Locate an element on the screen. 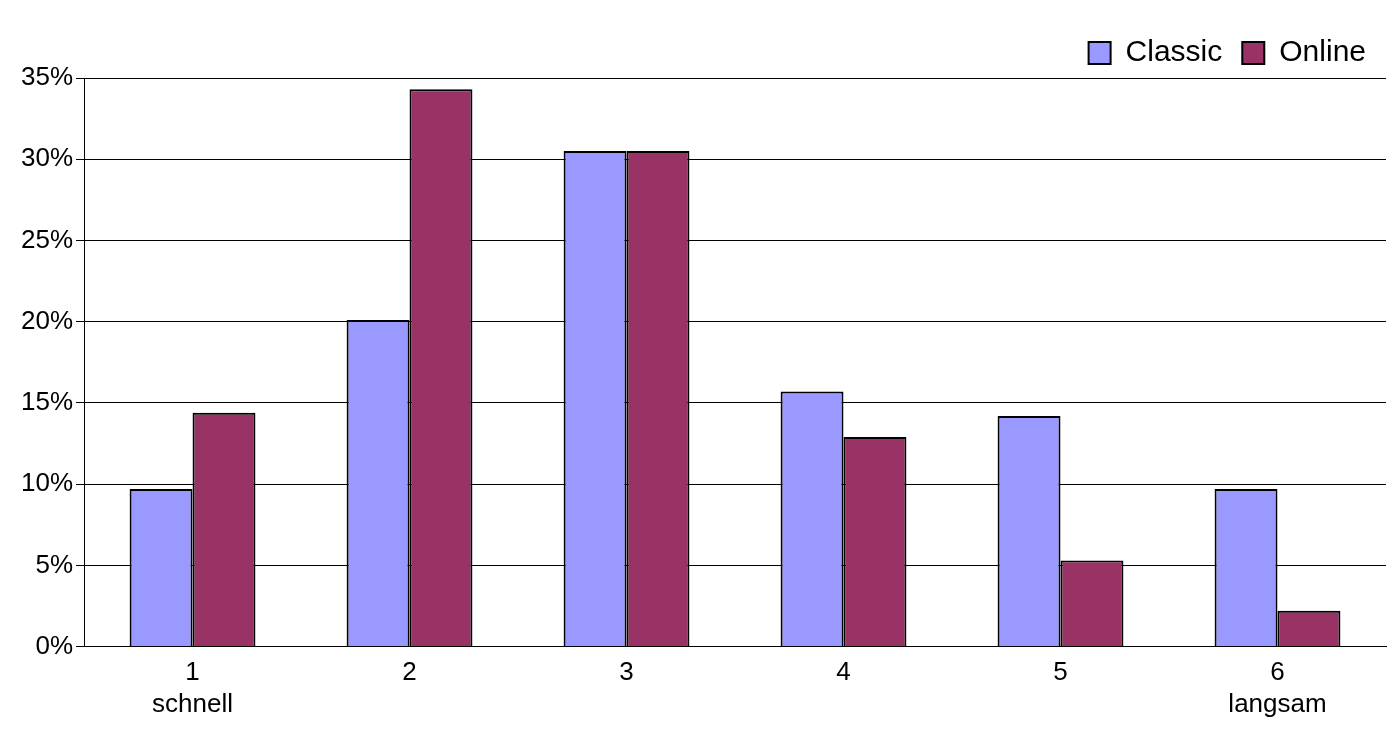 The width and height of the screenshot is (1397, 732). legend-label: Classic is located at coordinates (1174, 51).